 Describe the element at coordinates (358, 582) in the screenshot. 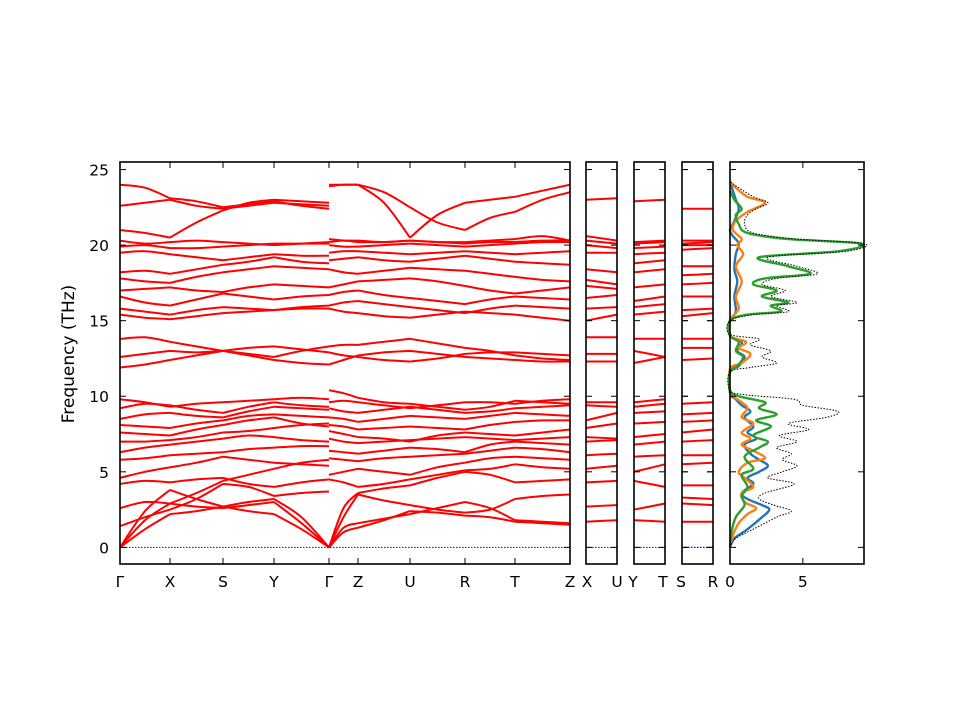

I see `x-tick-label-5: Z` at that location.